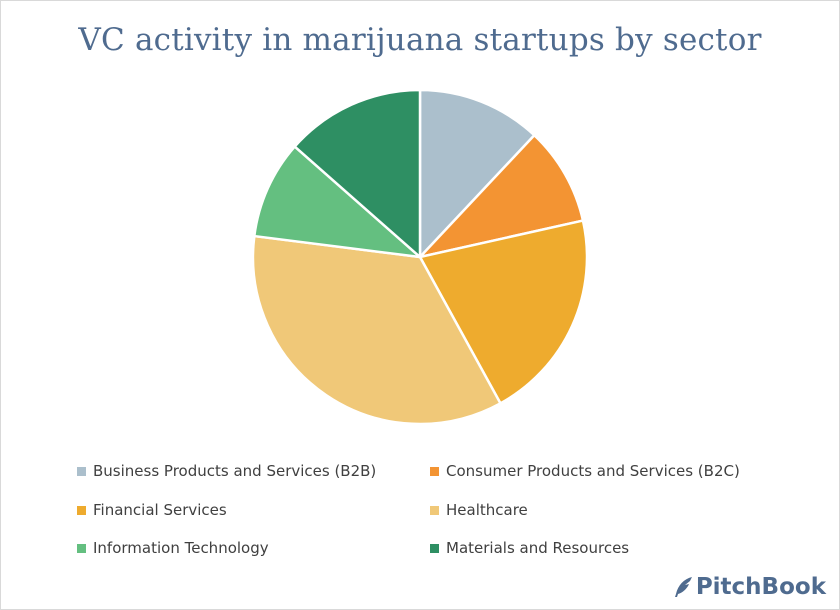 The image size is (840, 610). Describe the element at coordinates (487, 510) in the screenshot. I see `legend-label: Healthcare` at that location.